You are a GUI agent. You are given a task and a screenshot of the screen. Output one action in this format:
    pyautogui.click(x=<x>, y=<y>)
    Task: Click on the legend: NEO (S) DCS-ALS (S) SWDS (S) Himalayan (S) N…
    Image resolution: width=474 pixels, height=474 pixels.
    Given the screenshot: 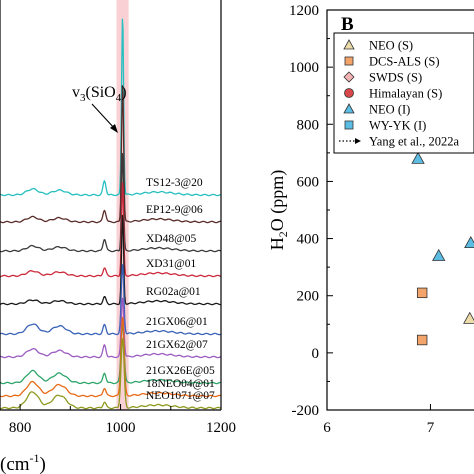 What is the action you would take?
    pyautogui.click(x=403, y=93)
    